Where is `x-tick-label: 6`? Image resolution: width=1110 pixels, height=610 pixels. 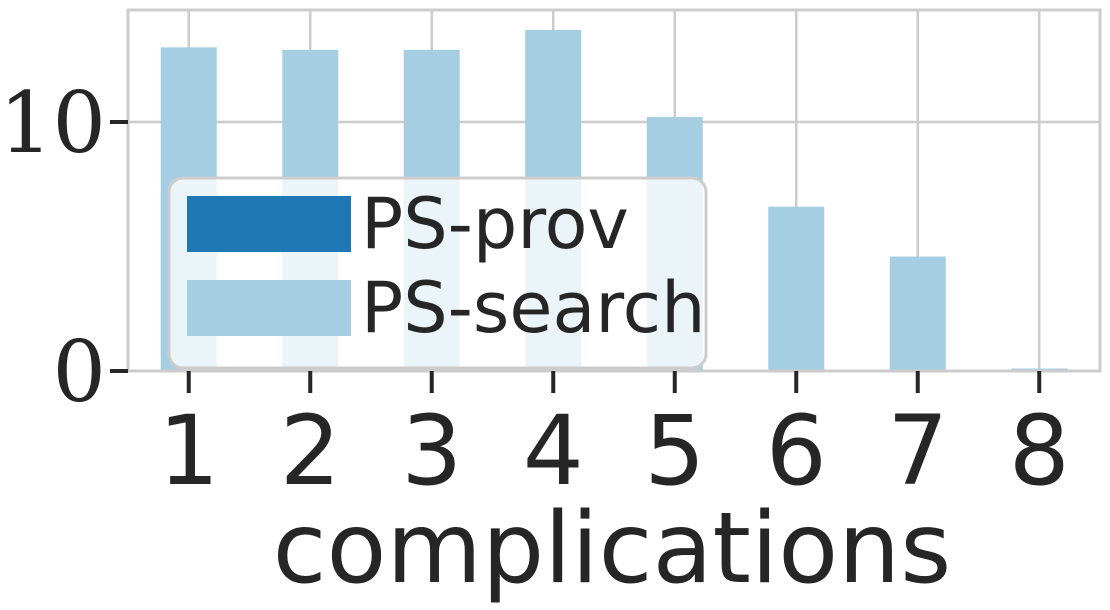 x-tick-label: 6 is located at coordinates (796, 451).